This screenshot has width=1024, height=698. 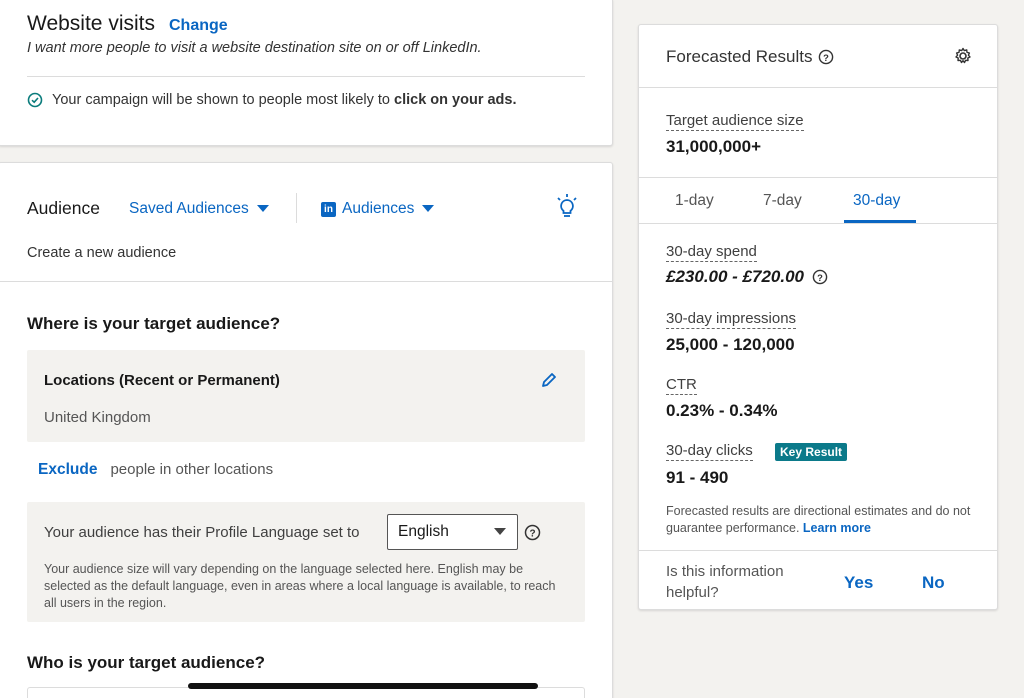 What do you see at coordinates (549, 380) in the screenshot?
I see `edit-pencil-icon` at bounding box center [549, 380].